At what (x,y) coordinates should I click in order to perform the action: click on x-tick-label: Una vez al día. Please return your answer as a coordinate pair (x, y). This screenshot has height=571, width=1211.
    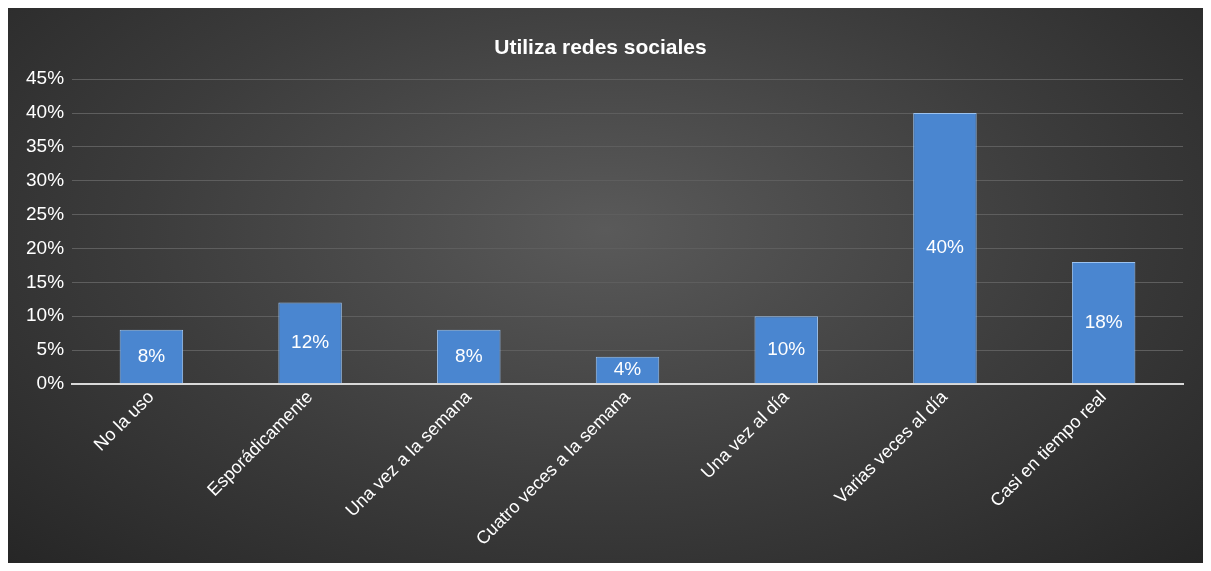
    Looking at the image, I should click on (745, 434).